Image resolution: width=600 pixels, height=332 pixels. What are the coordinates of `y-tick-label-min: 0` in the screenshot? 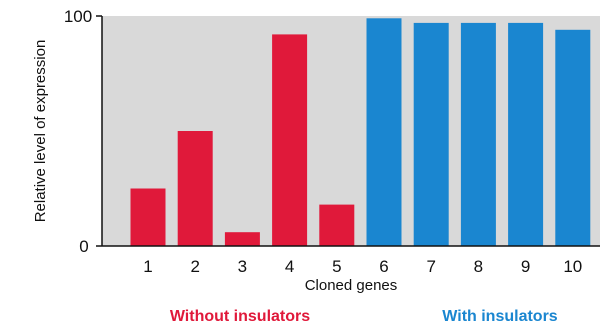 It's located at (83, 246).